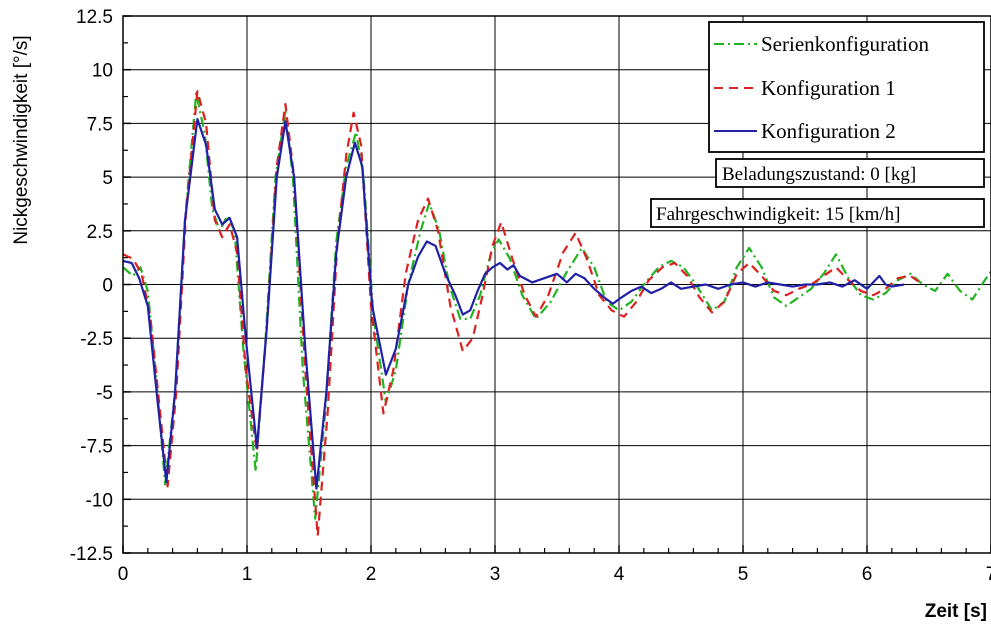  Describe the element at coordinates (94, 17) in the screenshot. I see `y-tick-label: 12.5` at that location.